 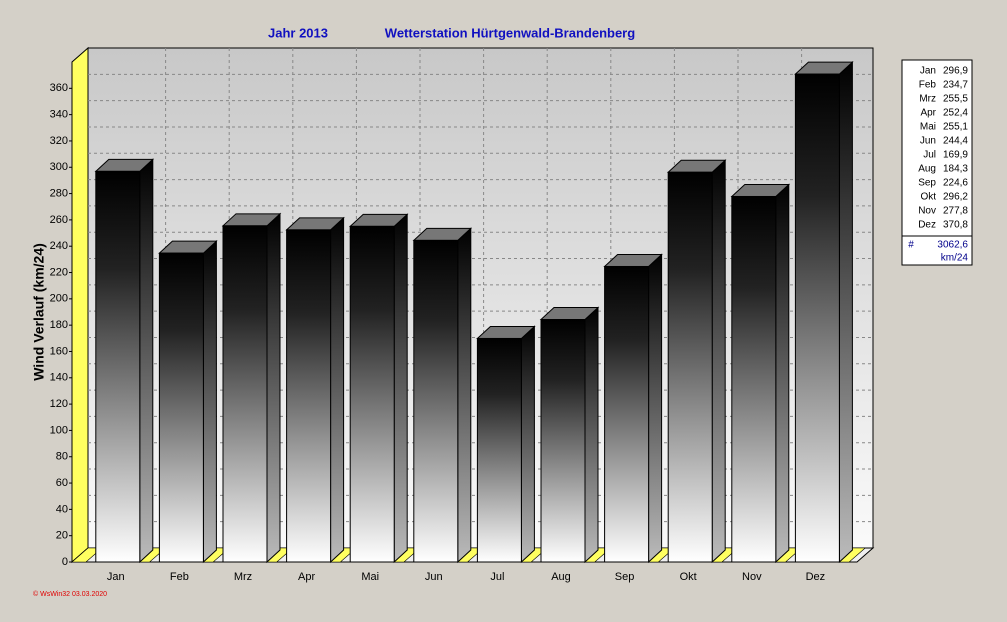 What do you see at coordinates (955, 127) in the screenshot?
I see `legend-value: 255,1` at bounding box center [955, 127].